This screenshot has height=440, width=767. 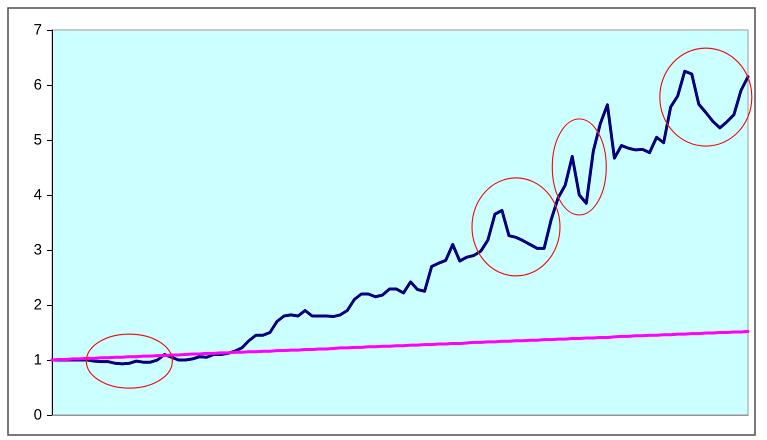 I want to click on y-tick-label: 4, so click(x=38, y=195).